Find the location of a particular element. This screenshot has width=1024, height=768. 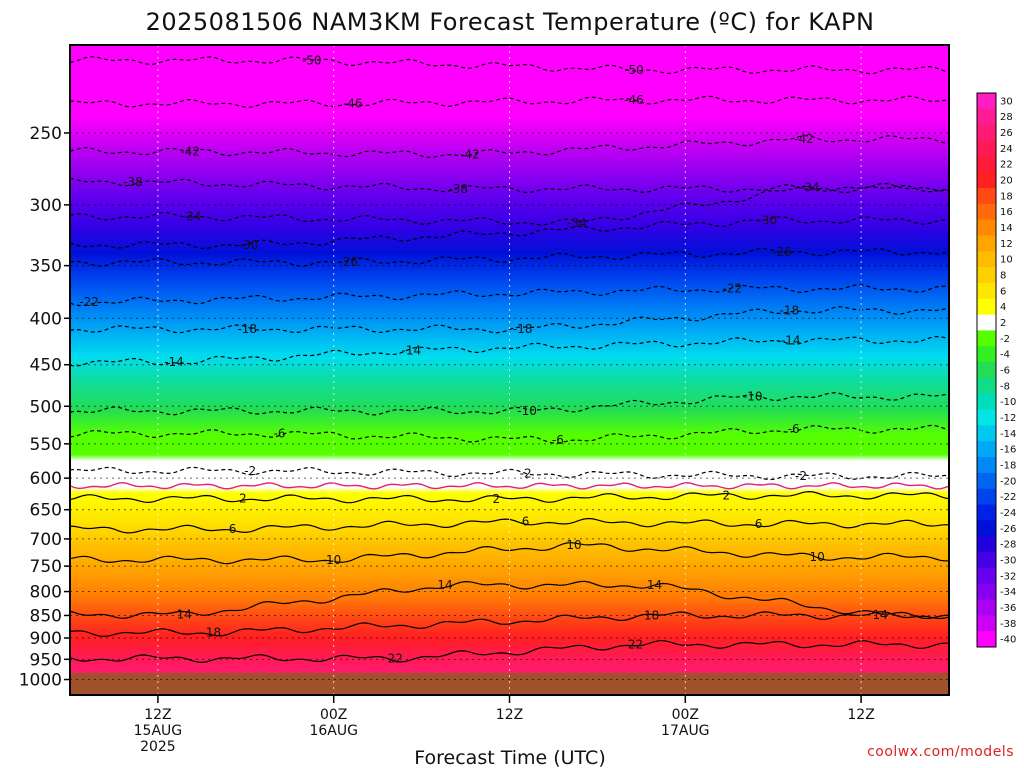

y-tick-label: 950 is located at coordinates (46, 660).